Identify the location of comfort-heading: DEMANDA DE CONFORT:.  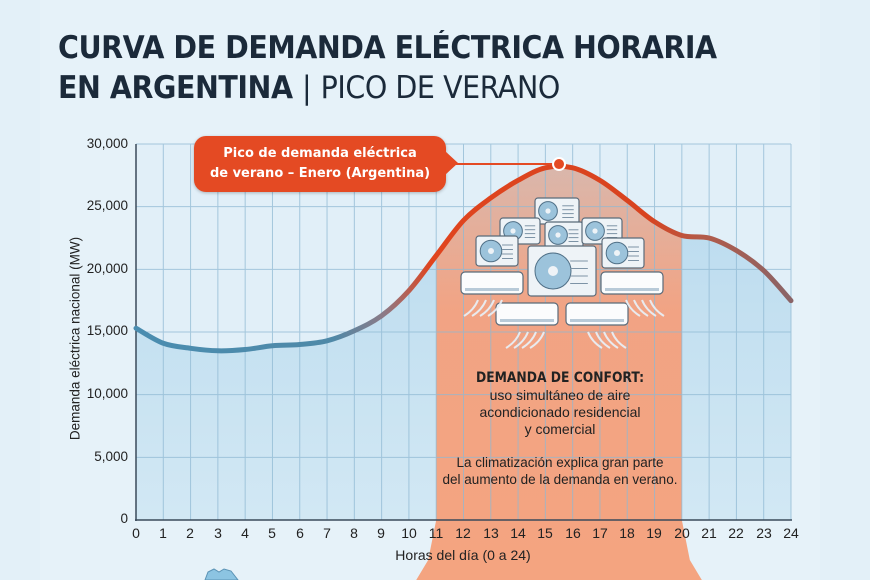
(560, 378).